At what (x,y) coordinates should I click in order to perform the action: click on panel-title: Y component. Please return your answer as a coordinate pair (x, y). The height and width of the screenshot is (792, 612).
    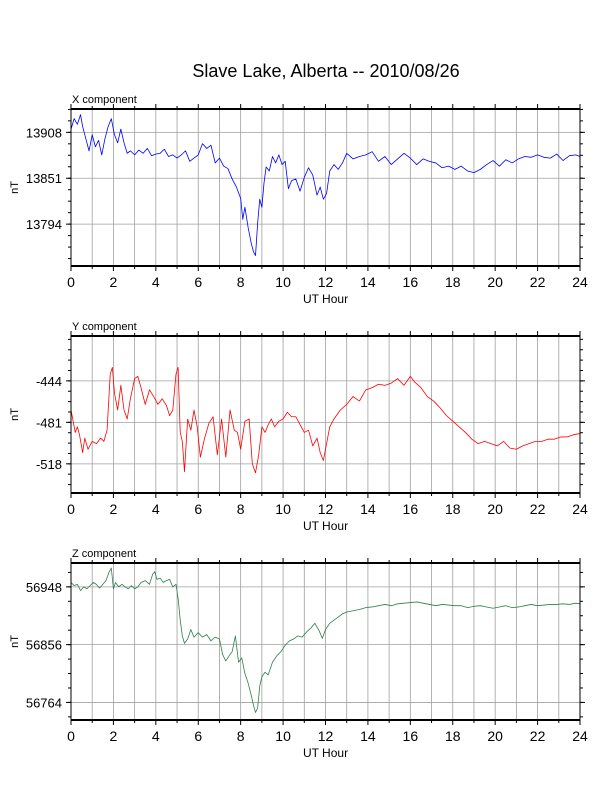
    Looking at the image, I should click on (104, 327).